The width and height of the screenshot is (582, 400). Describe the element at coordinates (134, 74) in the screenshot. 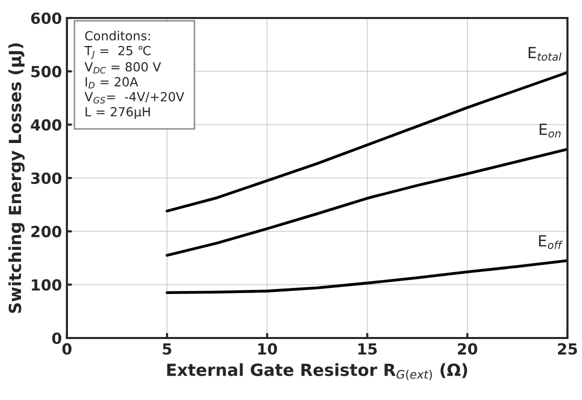

I see `text: Conditons: T$_{J}$ = 25 ℃ V$_{DC}$ = 800 V I$_{D}$ = 20A V$_{GS}$= -4V/+20V L = 276μH` at that location.